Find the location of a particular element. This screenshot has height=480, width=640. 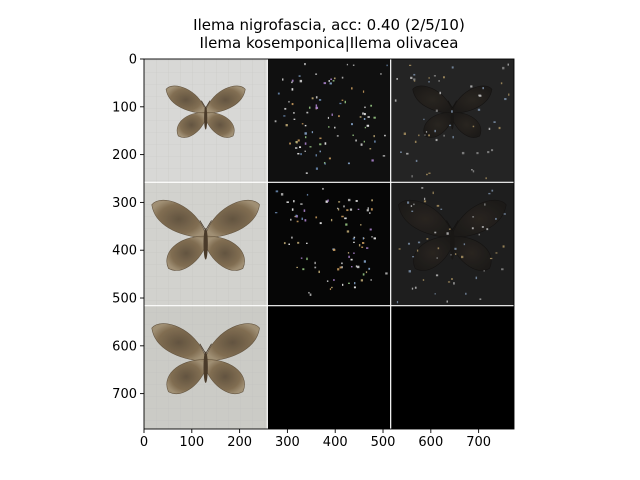

y-tick-label: 300 is located at coordinates (124, 203).